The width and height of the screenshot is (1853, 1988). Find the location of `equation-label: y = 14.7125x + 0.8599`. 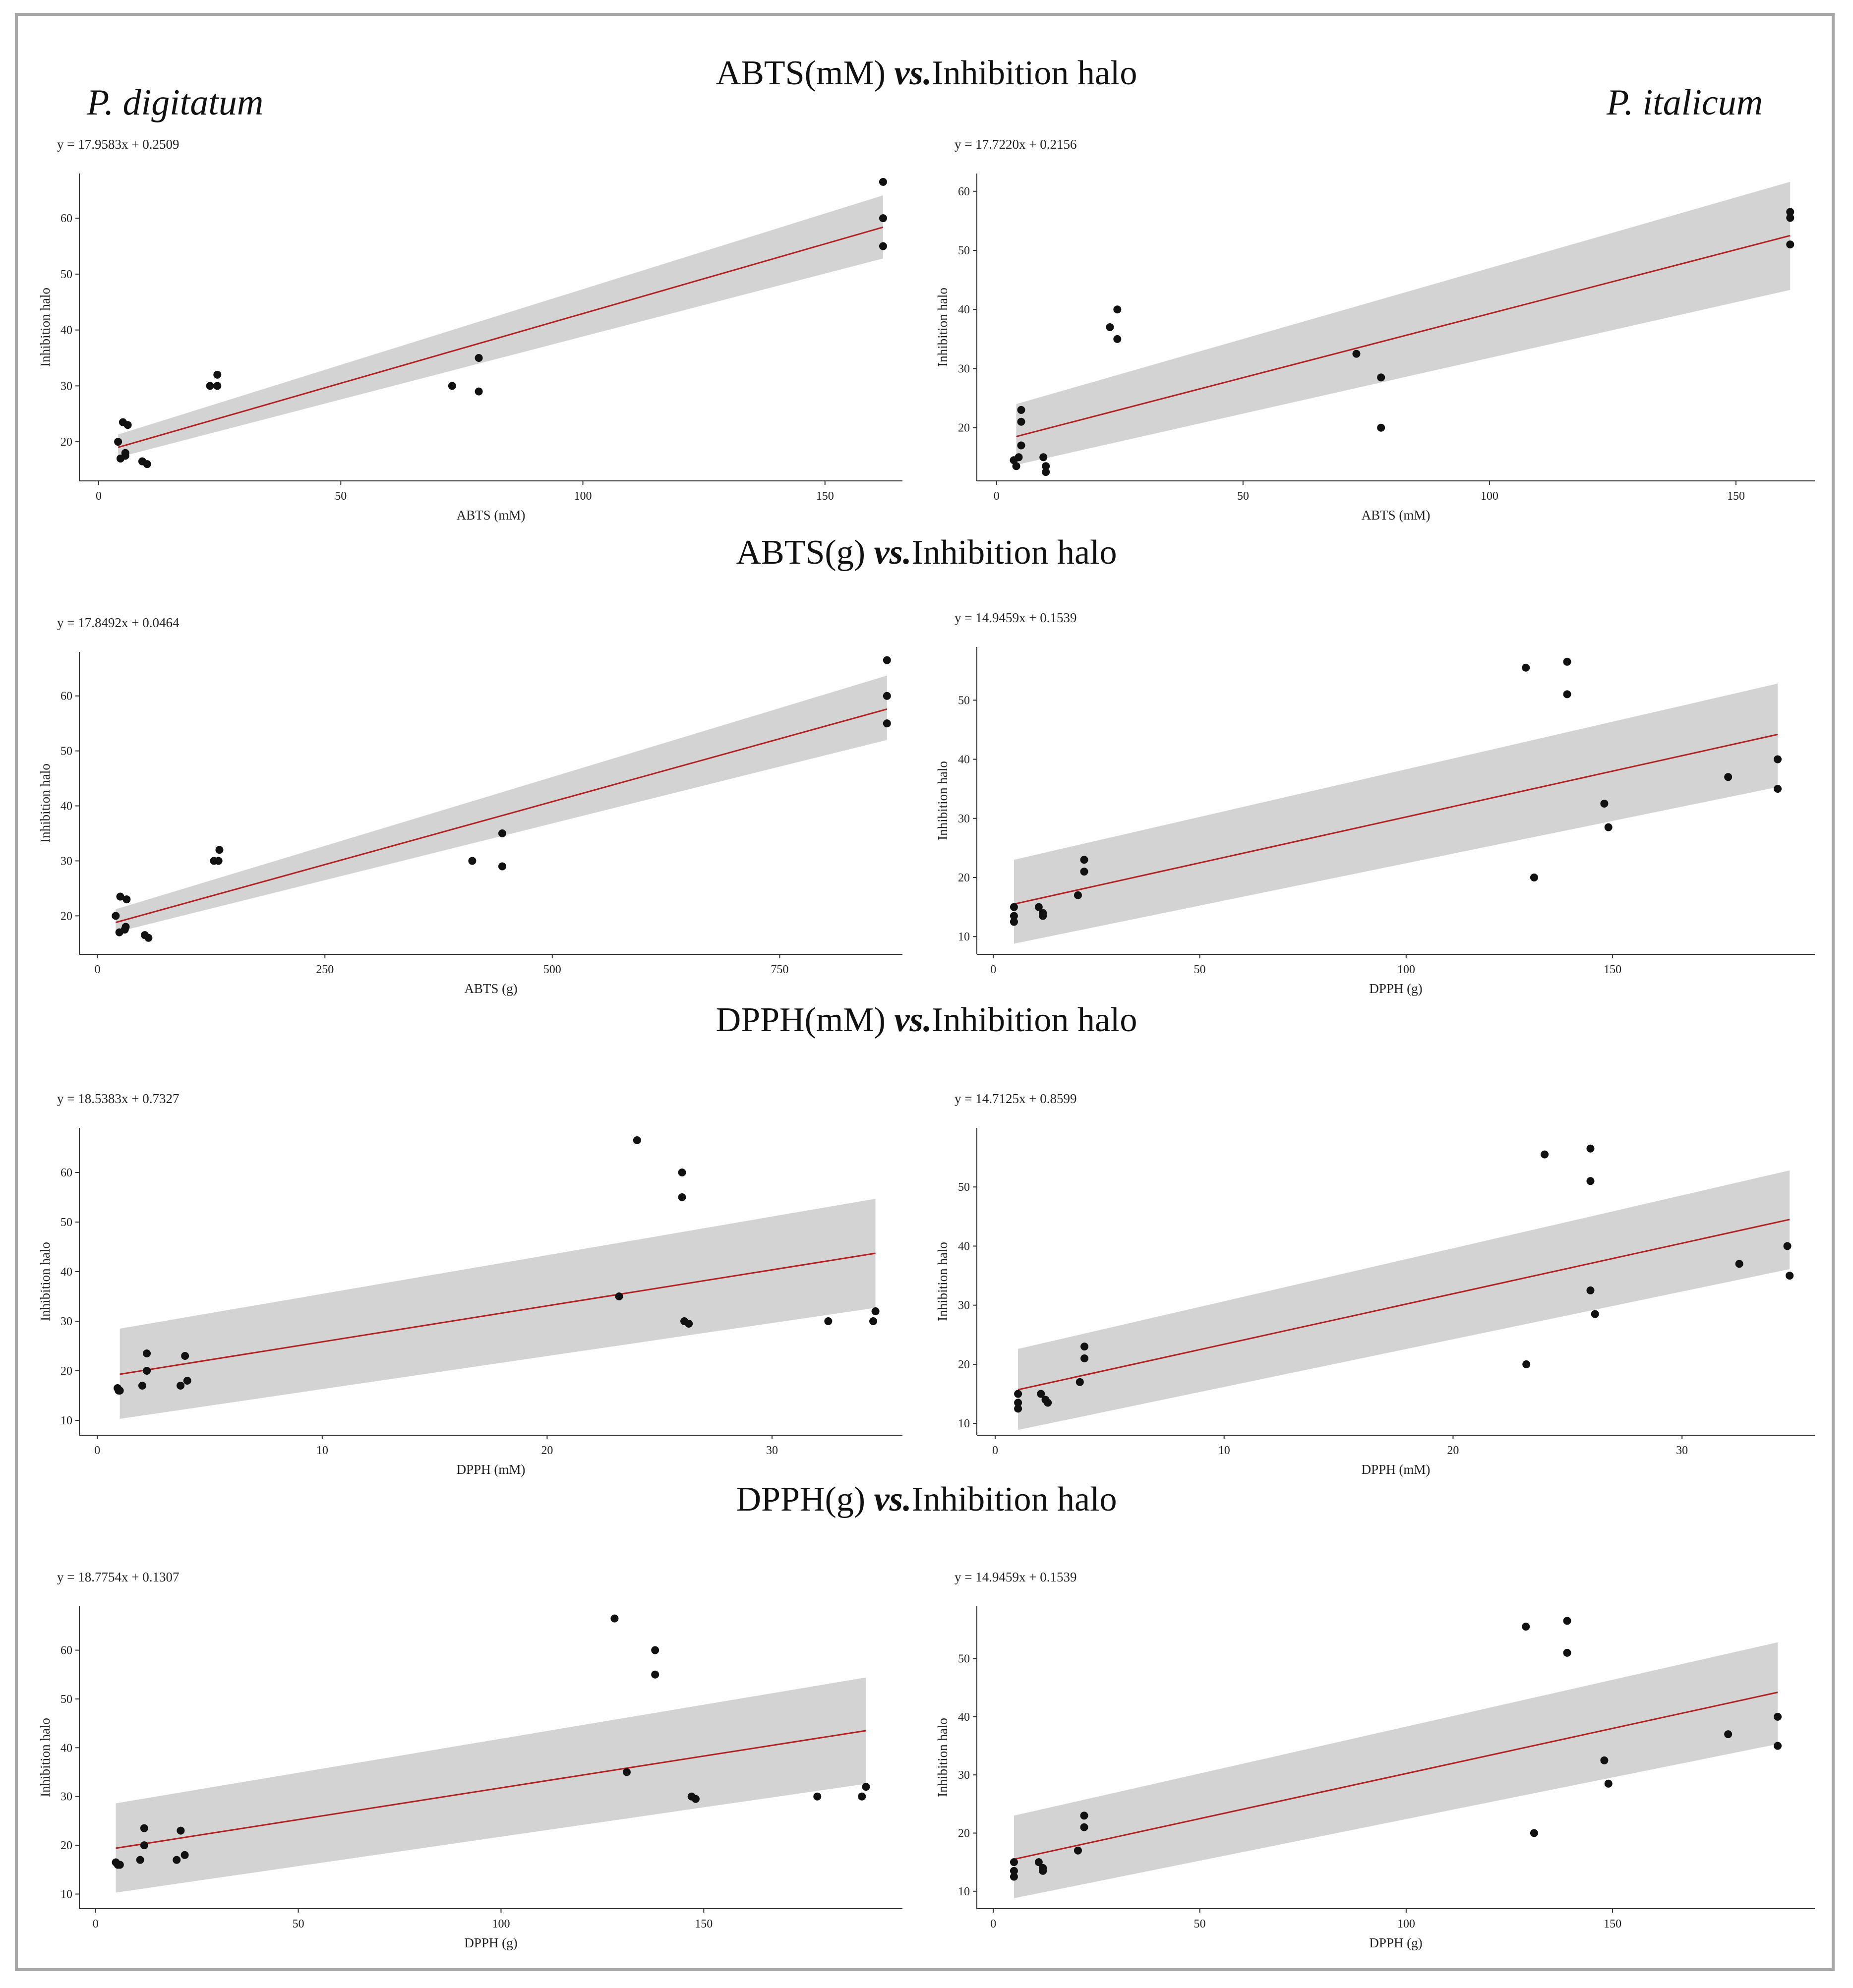

equation-label: y = 14.7125x + 0.8599 is located at coordinates (1015, 1098).